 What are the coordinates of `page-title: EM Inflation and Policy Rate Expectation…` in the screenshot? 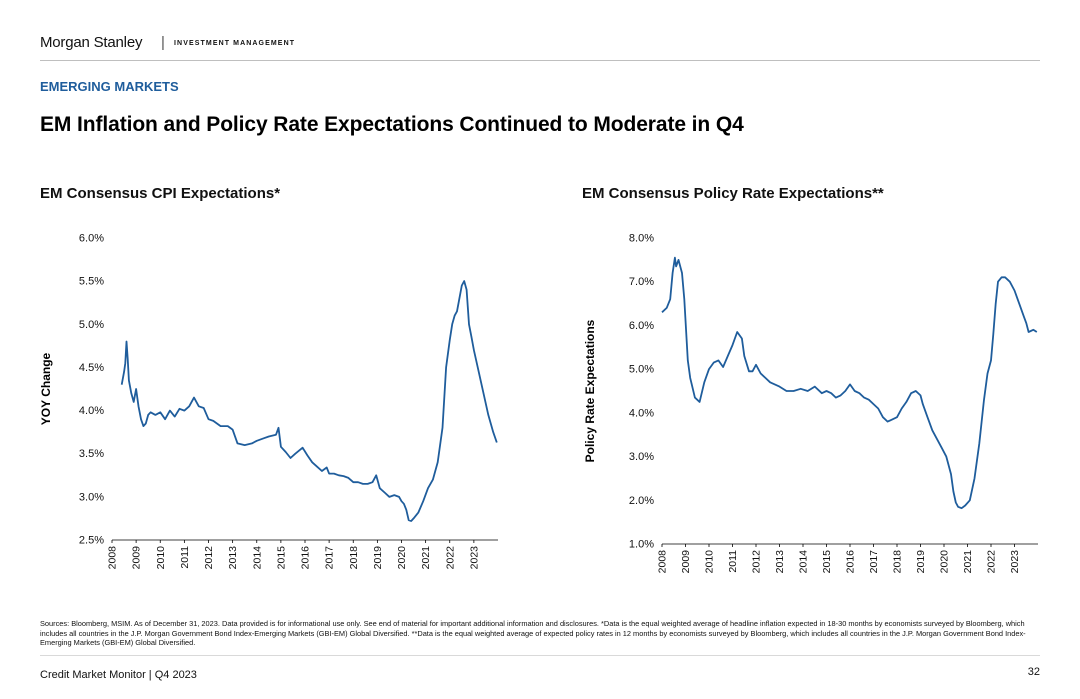 It's located at (392, 124).